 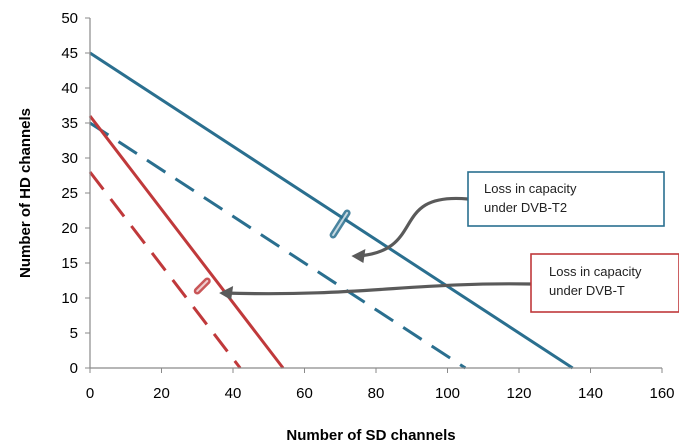 I want to click on y-tick-label: 25, so click(x=69, y=193).